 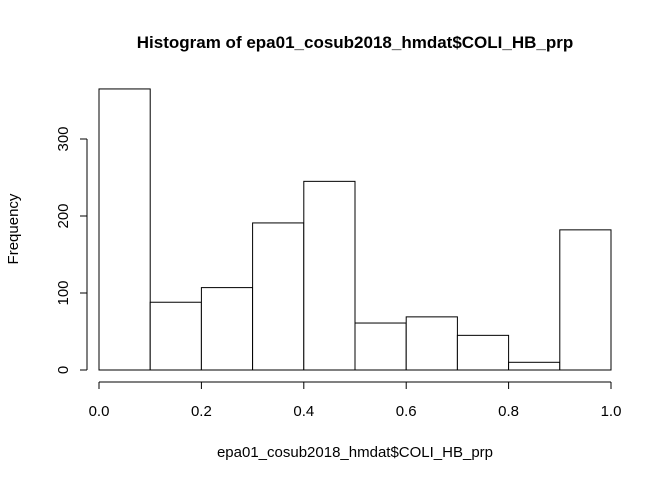 I want to click on x-tick-label: 1.0, so click(x=611, y=411).